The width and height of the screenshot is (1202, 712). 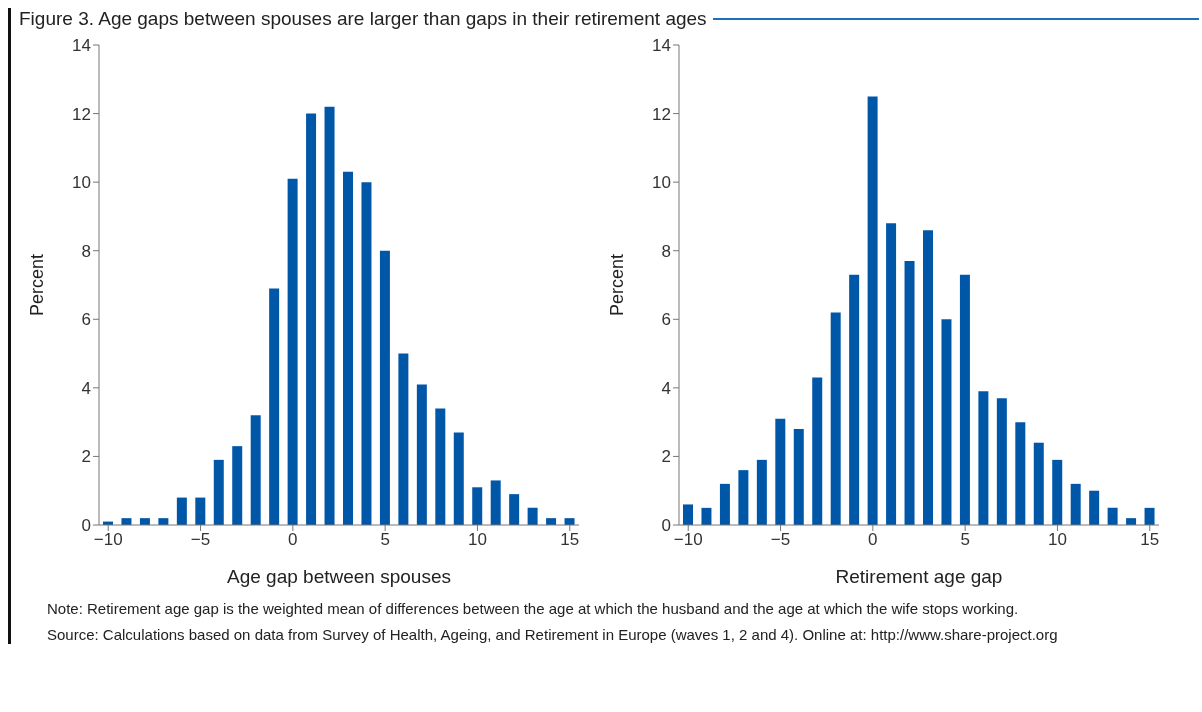 I want to click on chart-title: Figure 3. Age gaps between spouses are larger than gaps in their retirement ages, so click(x=363, y=19).